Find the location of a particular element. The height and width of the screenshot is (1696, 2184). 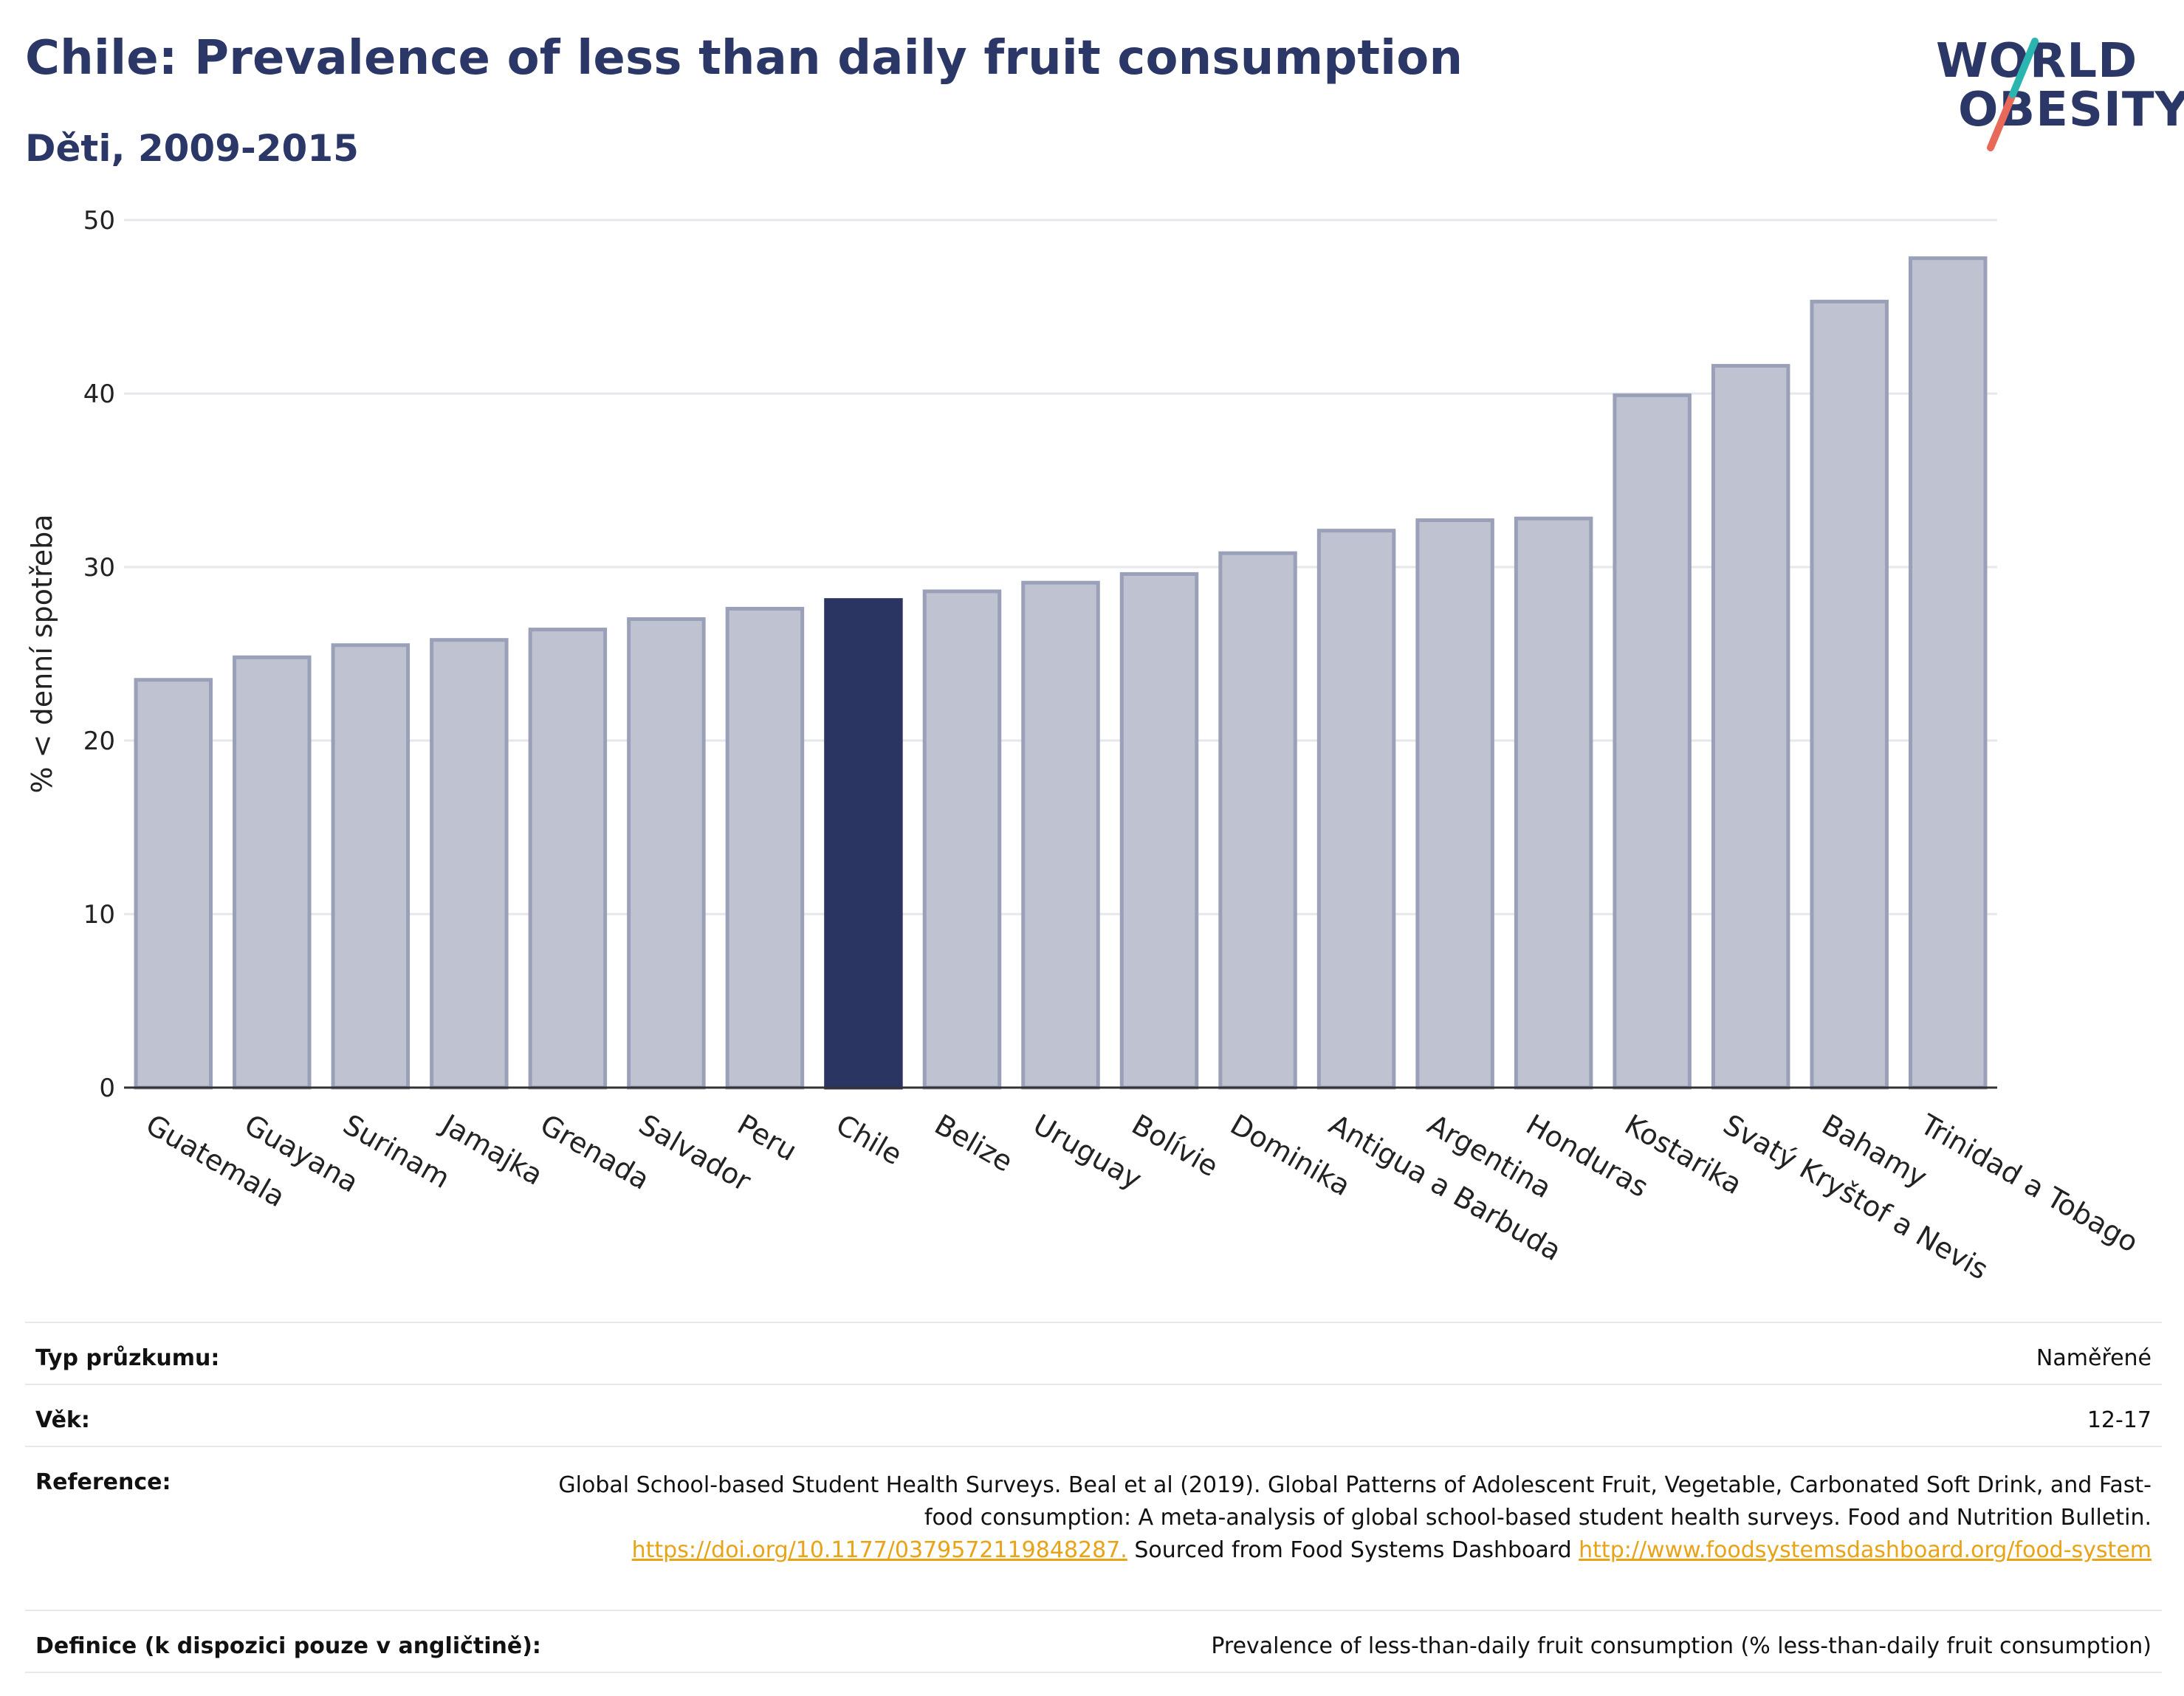

y-tick-label: 30 is located at coordinates (99, 568).